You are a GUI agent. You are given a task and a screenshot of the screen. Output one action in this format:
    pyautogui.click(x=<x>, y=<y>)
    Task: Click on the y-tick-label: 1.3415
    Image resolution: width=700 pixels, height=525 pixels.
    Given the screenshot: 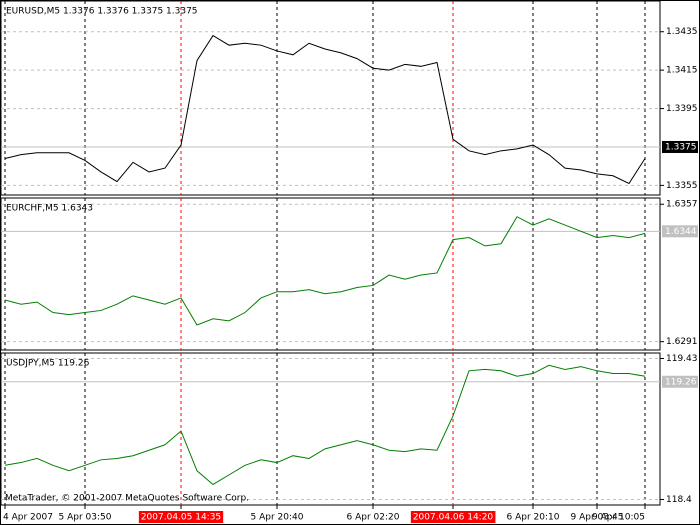 What is the action you would take?
    pyautogui.click(x=682, y=71)
    